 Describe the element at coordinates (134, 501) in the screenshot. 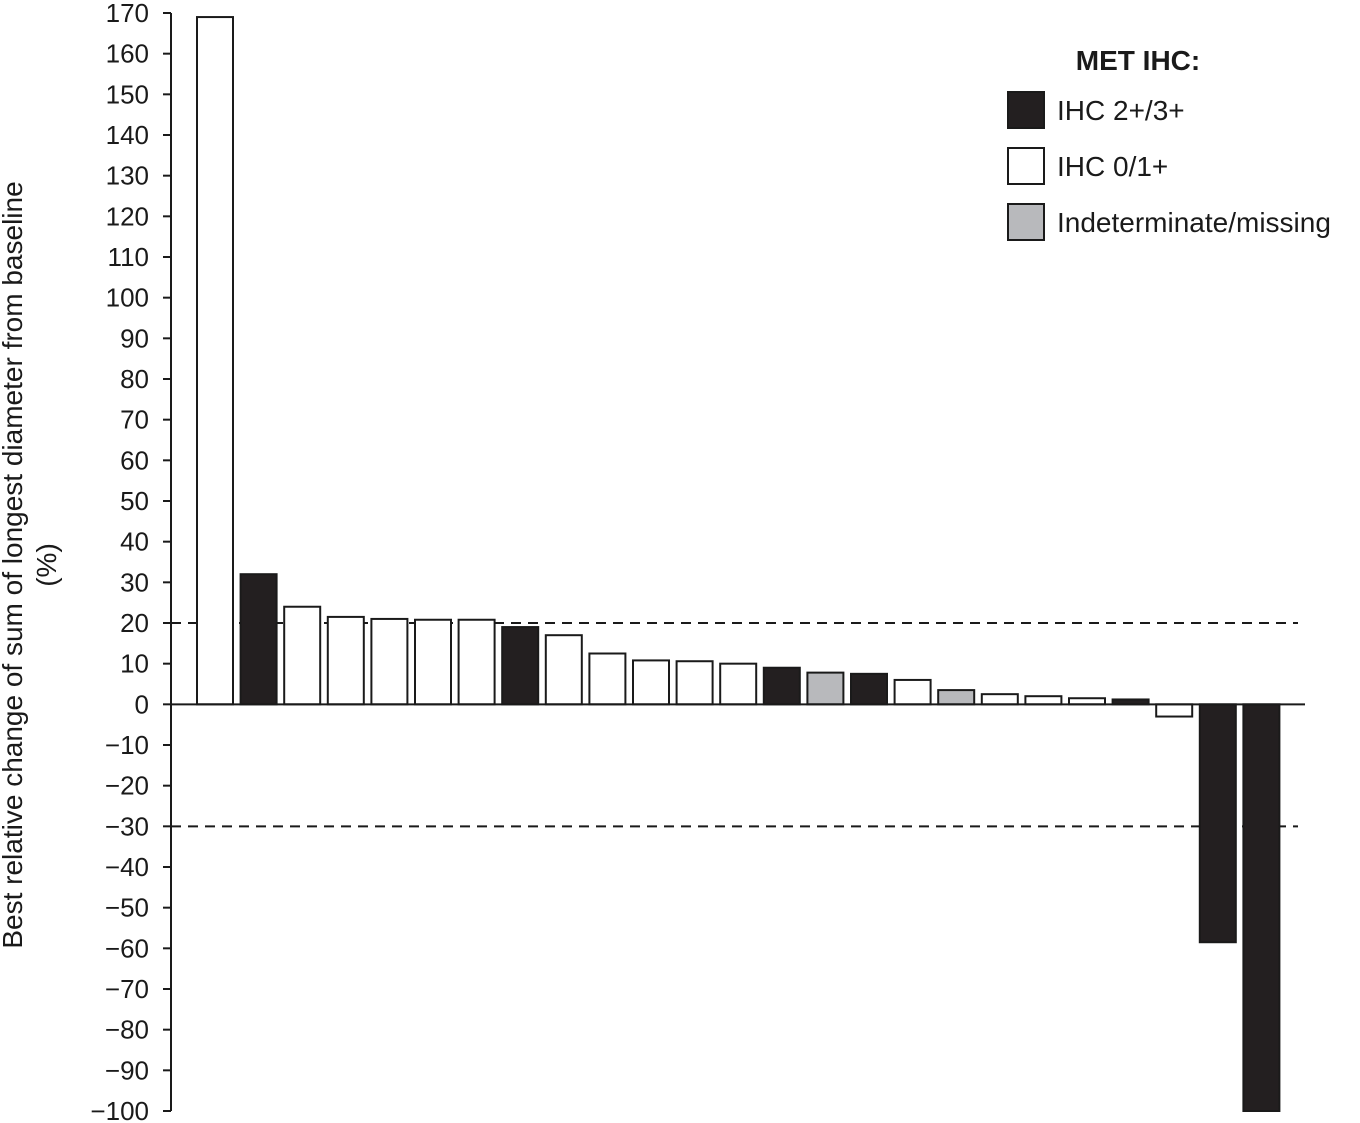

I see `y-tick-label: 50` at that location.